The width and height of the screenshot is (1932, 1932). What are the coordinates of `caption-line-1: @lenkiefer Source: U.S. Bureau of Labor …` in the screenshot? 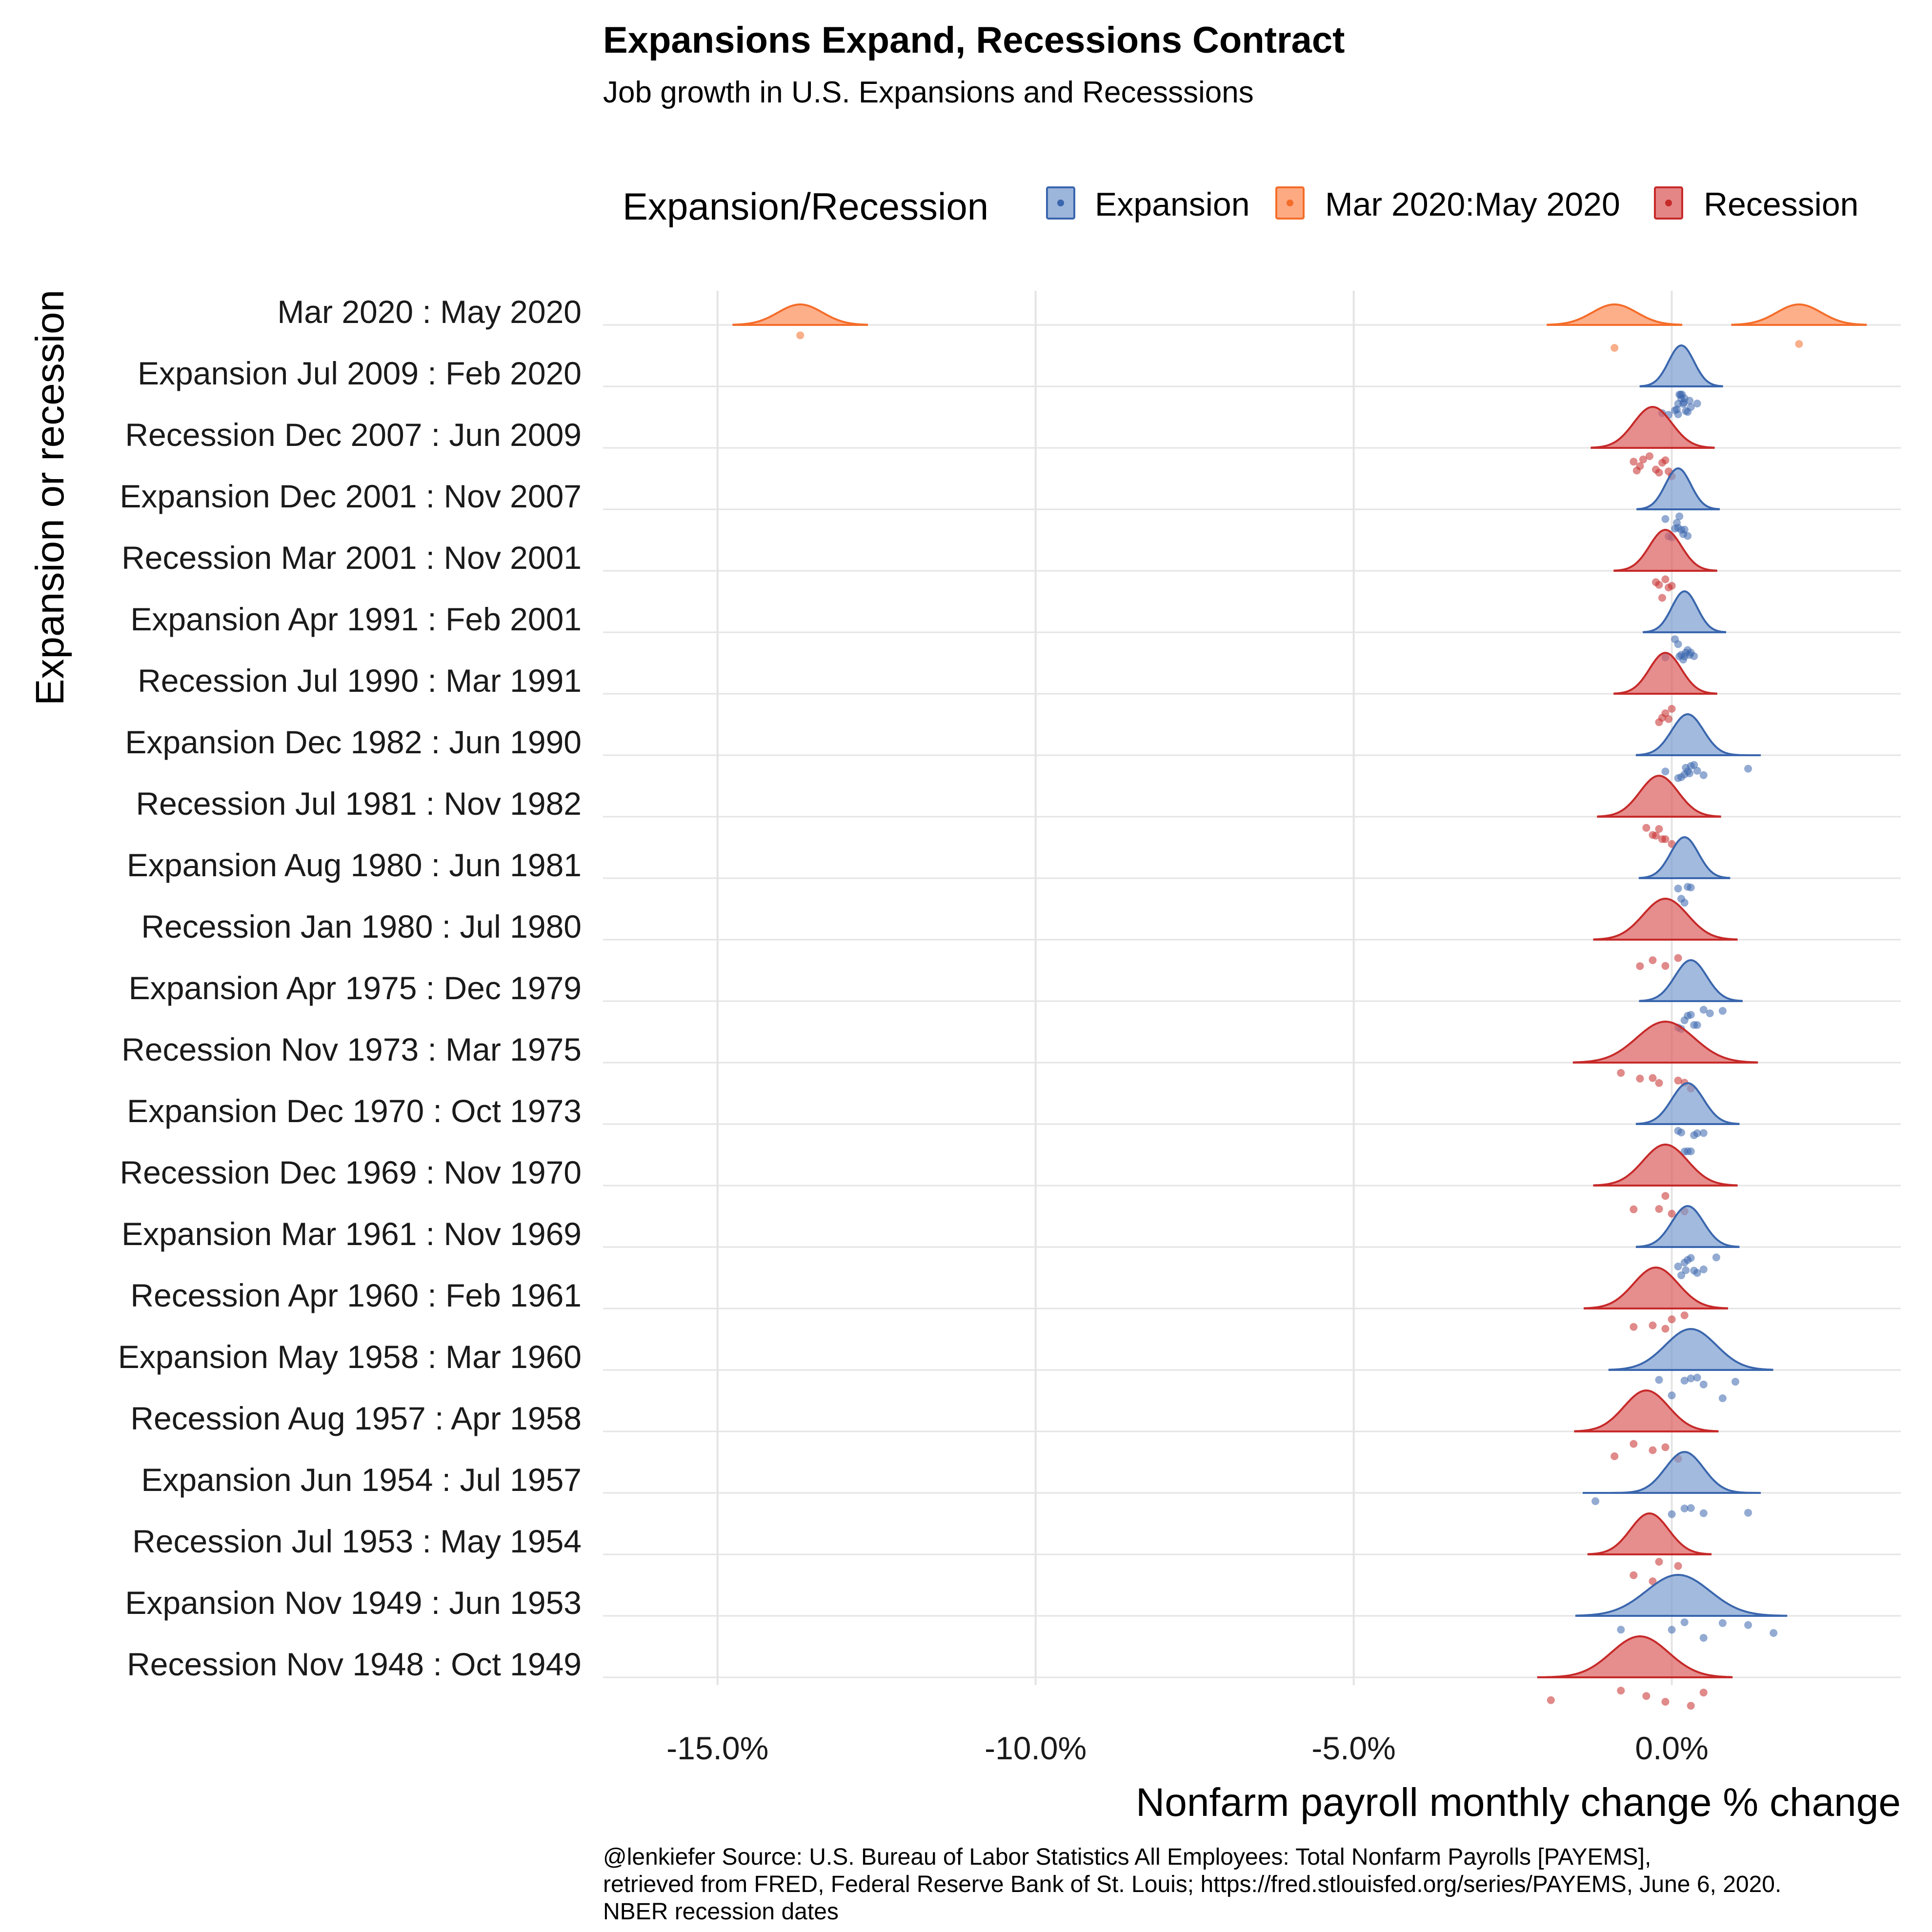 It's located at (1127, 1857).